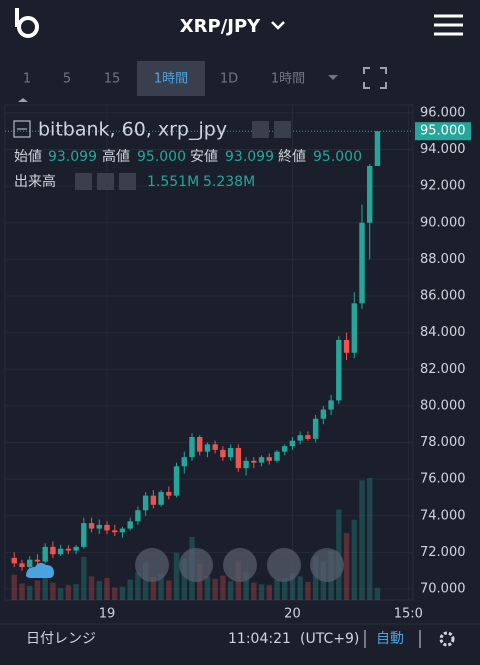 This screenshot has width=480, height=665. Describe the element at coordinates (443, 552) in the screenshot. I see `y-tick-label: 72.000` at that location.